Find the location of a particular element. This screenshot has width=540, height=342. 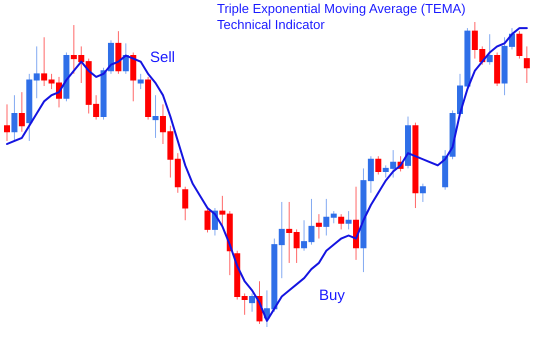

annotation: Buy is located at coordinates (332, 295).